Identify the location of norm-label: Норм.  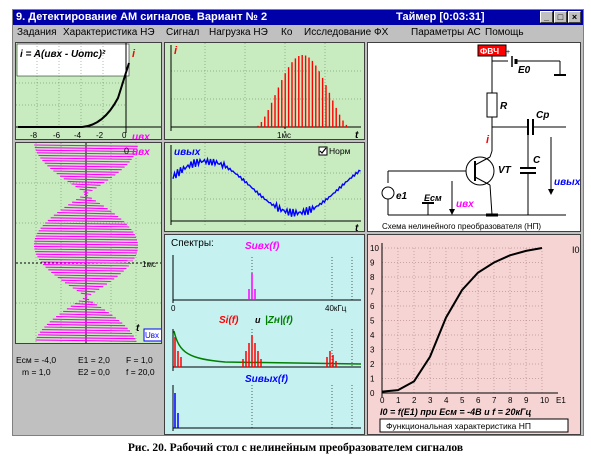
(340, 151).